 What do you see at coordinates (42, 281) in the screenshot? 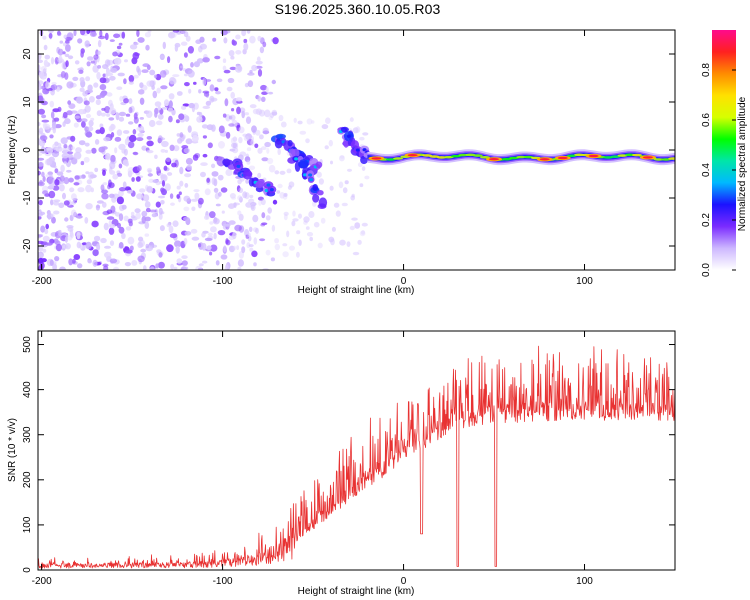
I see `spectrogram-x-tick-label: -200` at bounding box center [42, 281].